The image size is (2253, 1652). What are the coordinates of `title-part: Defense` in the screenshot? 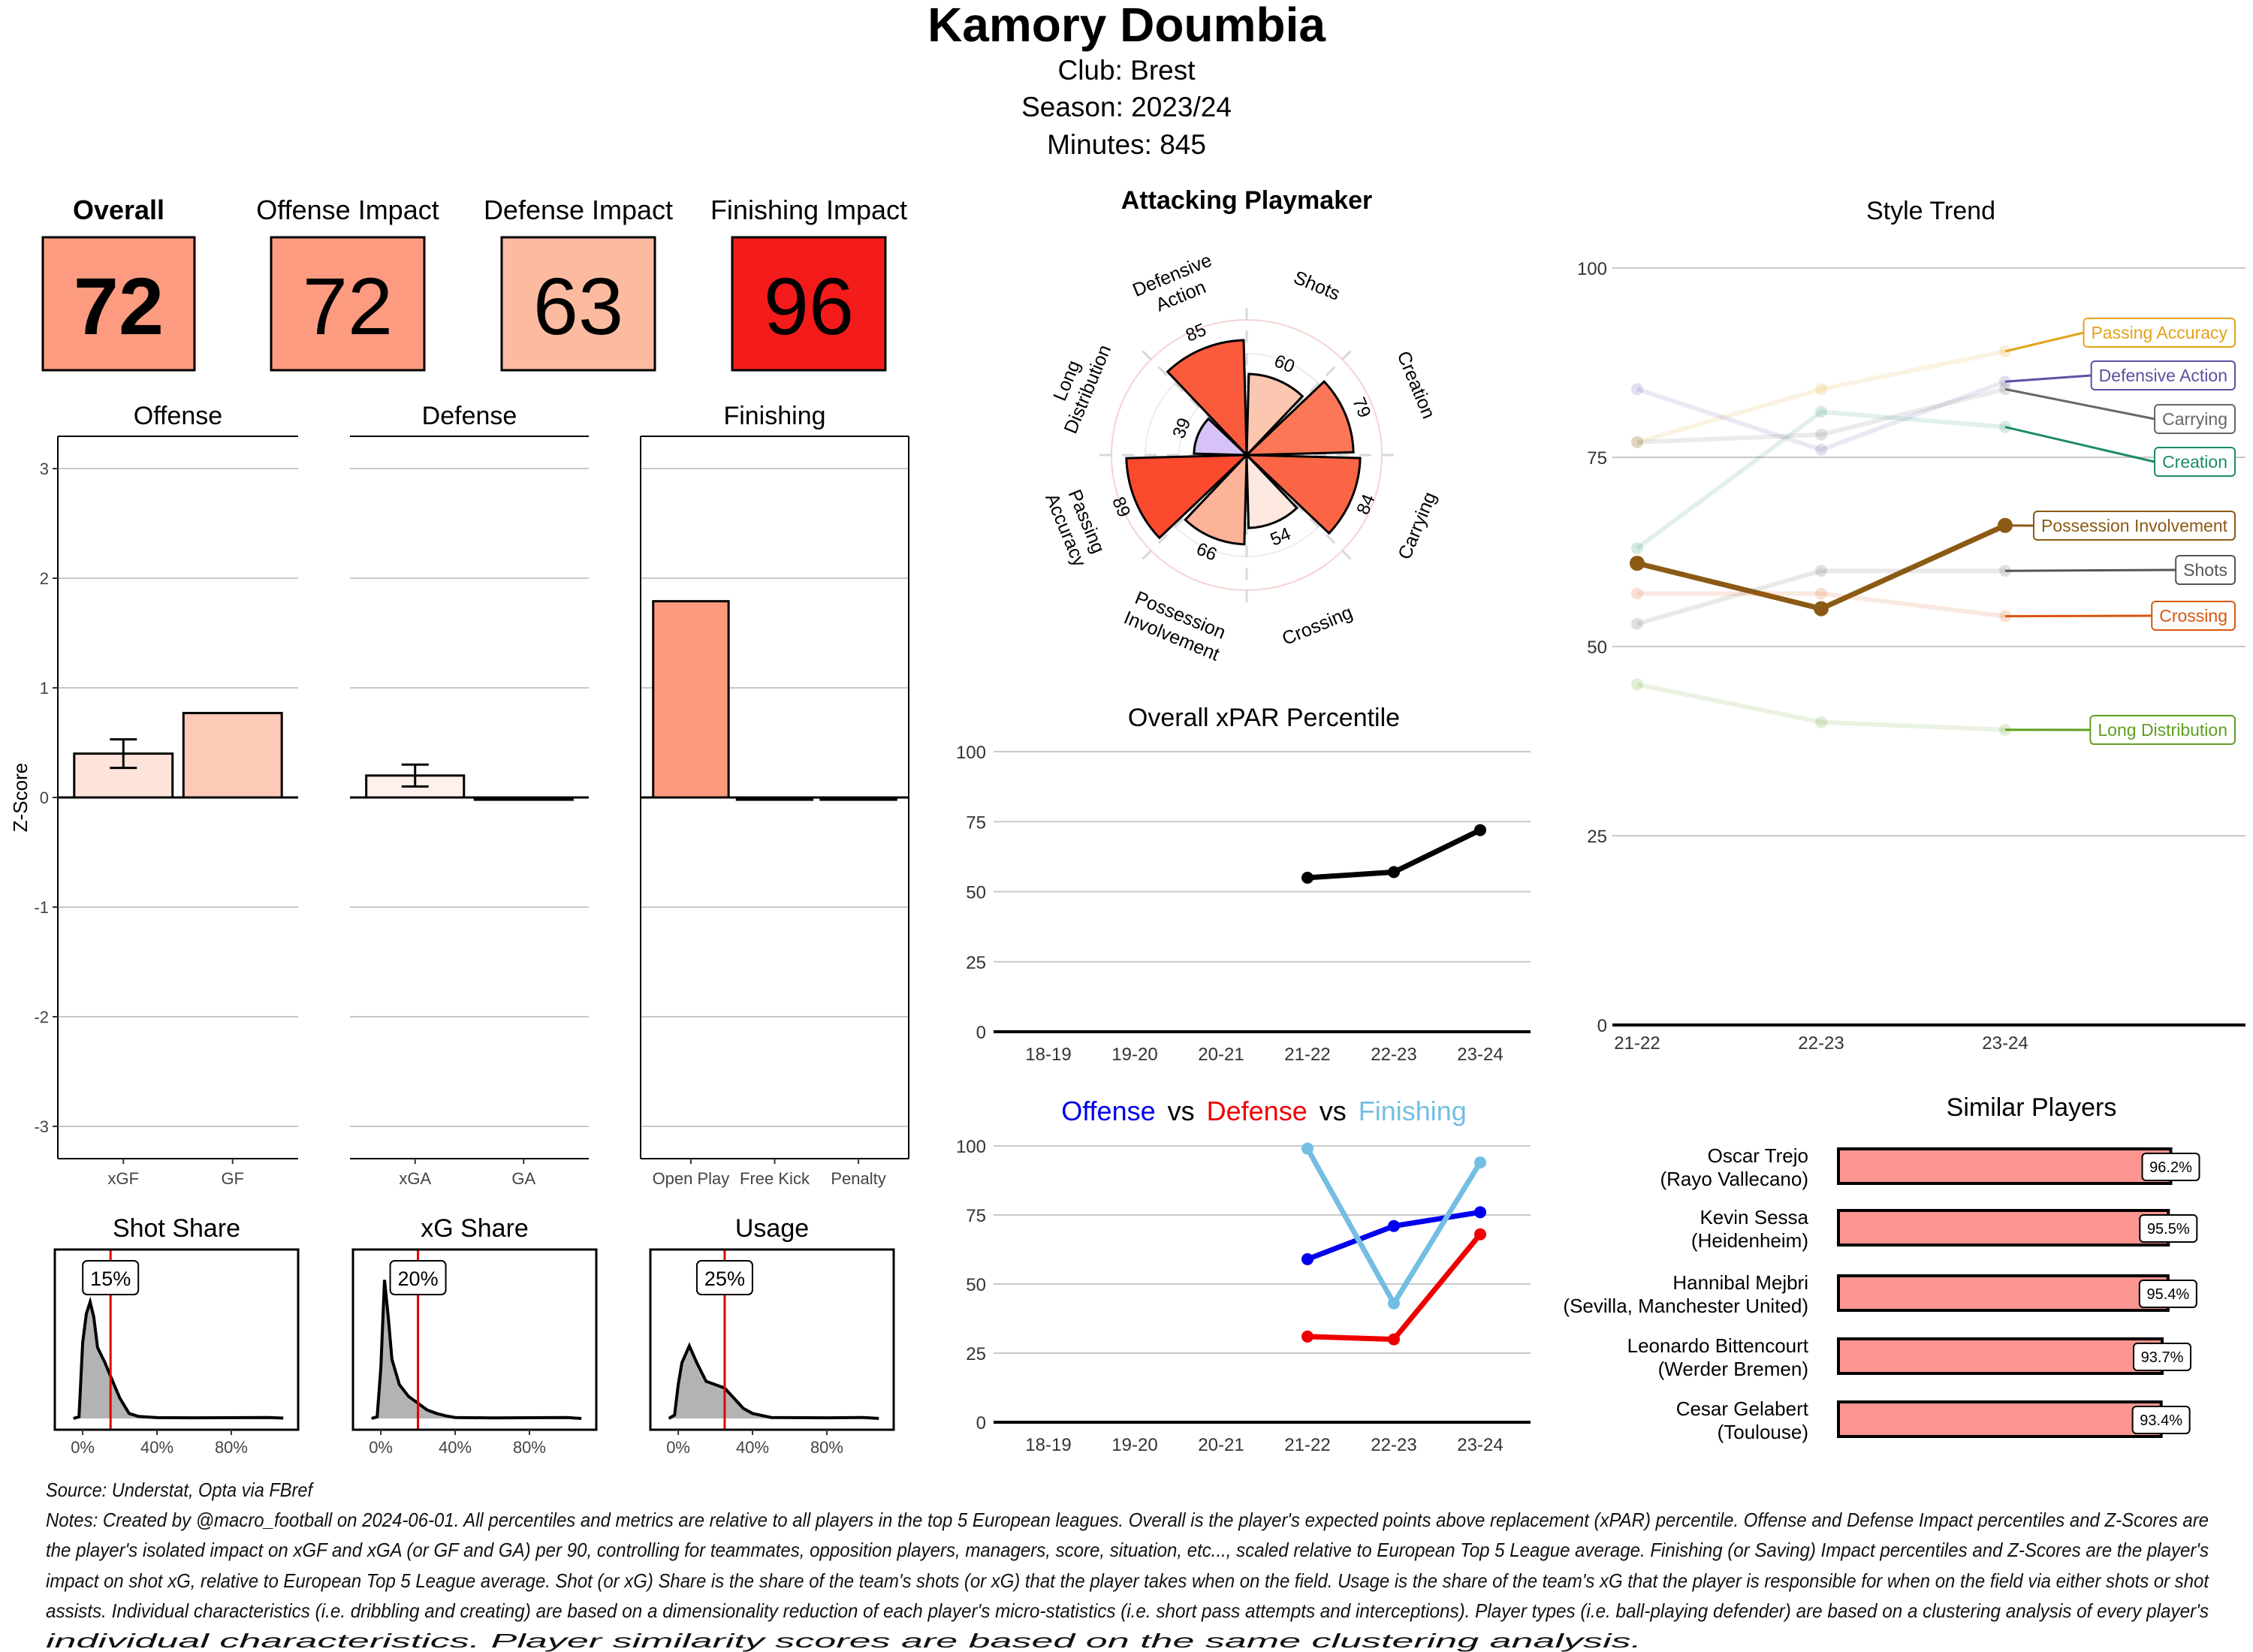 It's located at (1257, 1111).